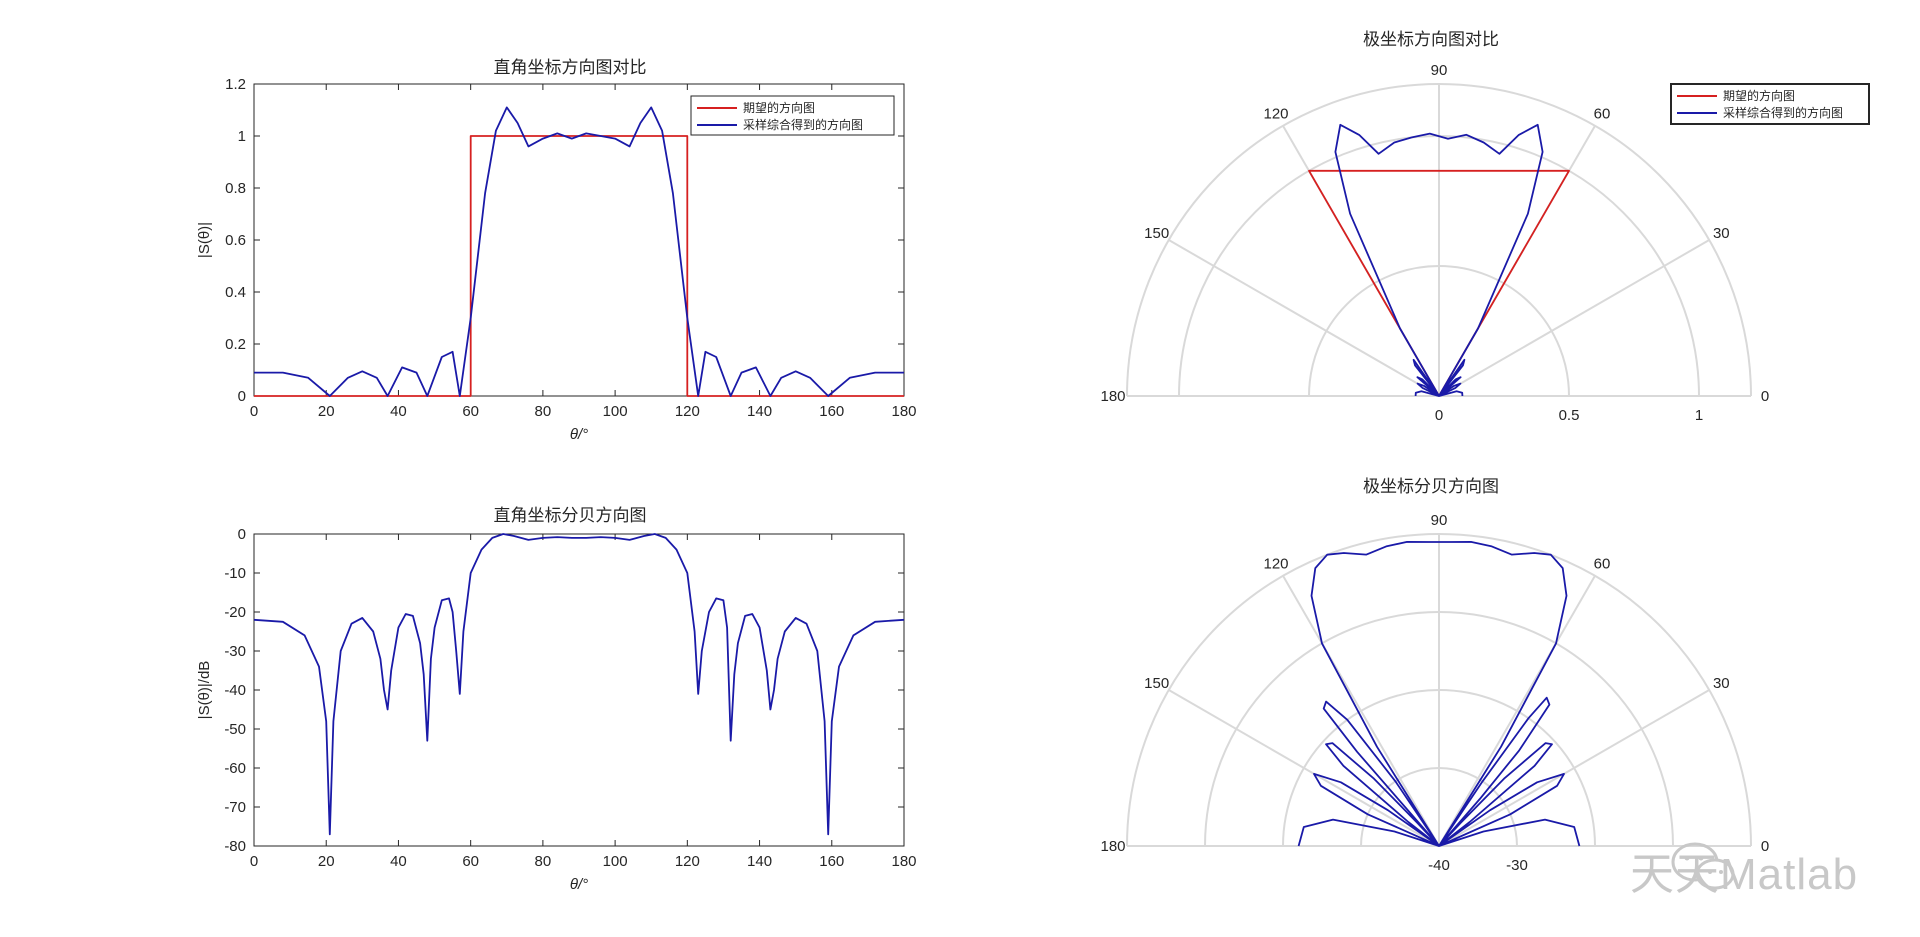 This screenshot has width=1920, height=937. I want to click on radial-tick-label: 1, so click(1699, 415).